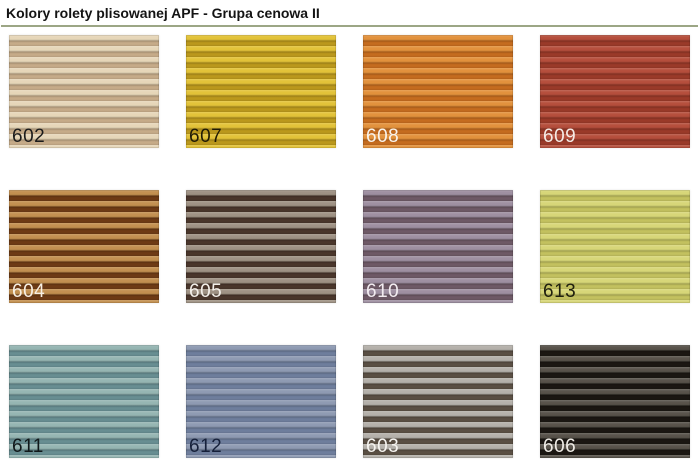 The width and height of the screenshot is (700, 463). I want to click on swatch-code: 611, so click(28, 447).